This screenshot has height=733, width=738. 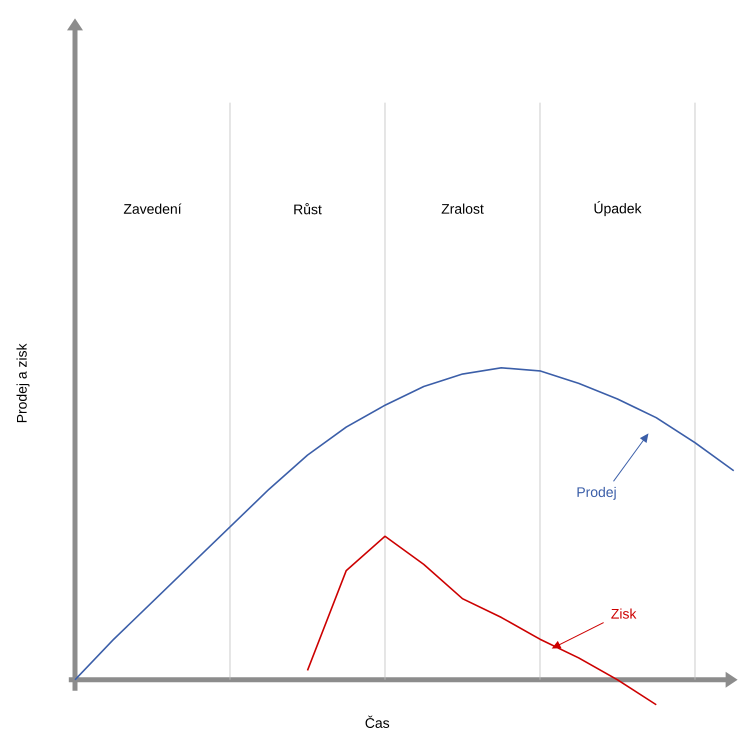 What do you see at coordinates (153, 208) in the screenshot?
I see `text: Zavedení` at bounding box center [153, 208].